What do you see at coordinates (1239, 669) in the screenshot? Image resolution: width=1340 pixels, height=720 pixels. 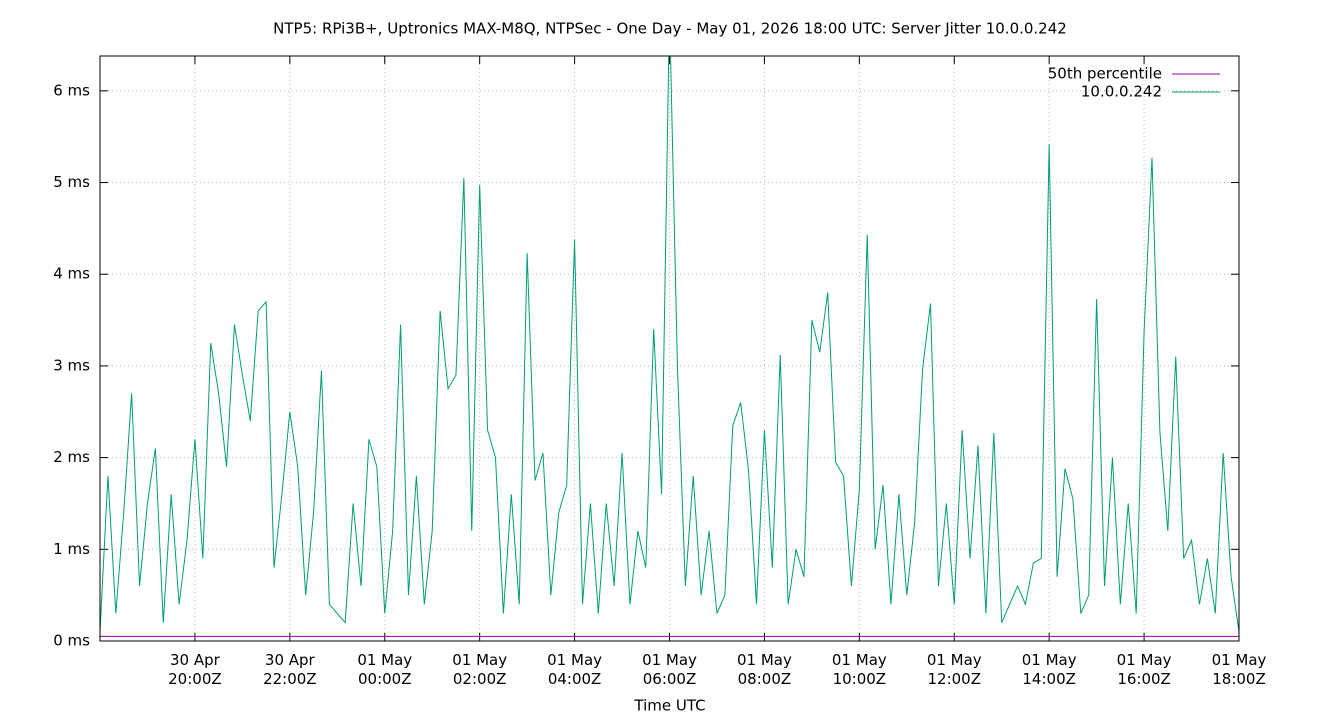 I see `x-tick-label: 01 May 18:00Z` at bounding box center [1239, 669].